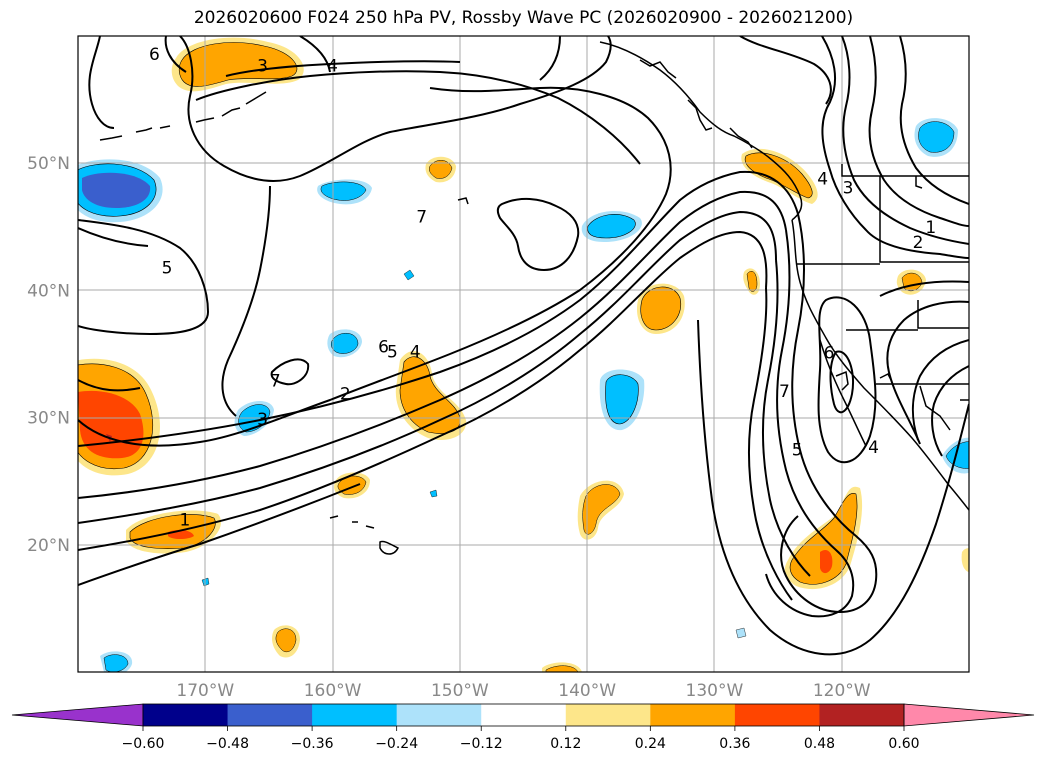  Describe the element at coordinates (481, 744) in the screenshot. I see `colorbar-tick-label: −0.12` at that location.